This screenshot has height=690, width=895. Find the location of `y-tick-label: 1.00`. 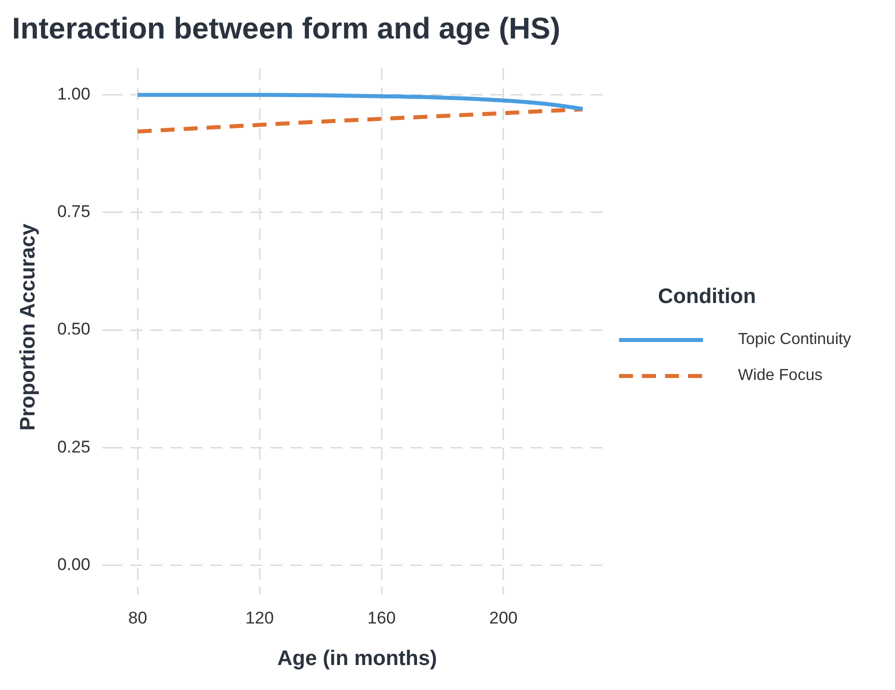

y-tick-label: 1.00 is located at coordinates (73, 94).